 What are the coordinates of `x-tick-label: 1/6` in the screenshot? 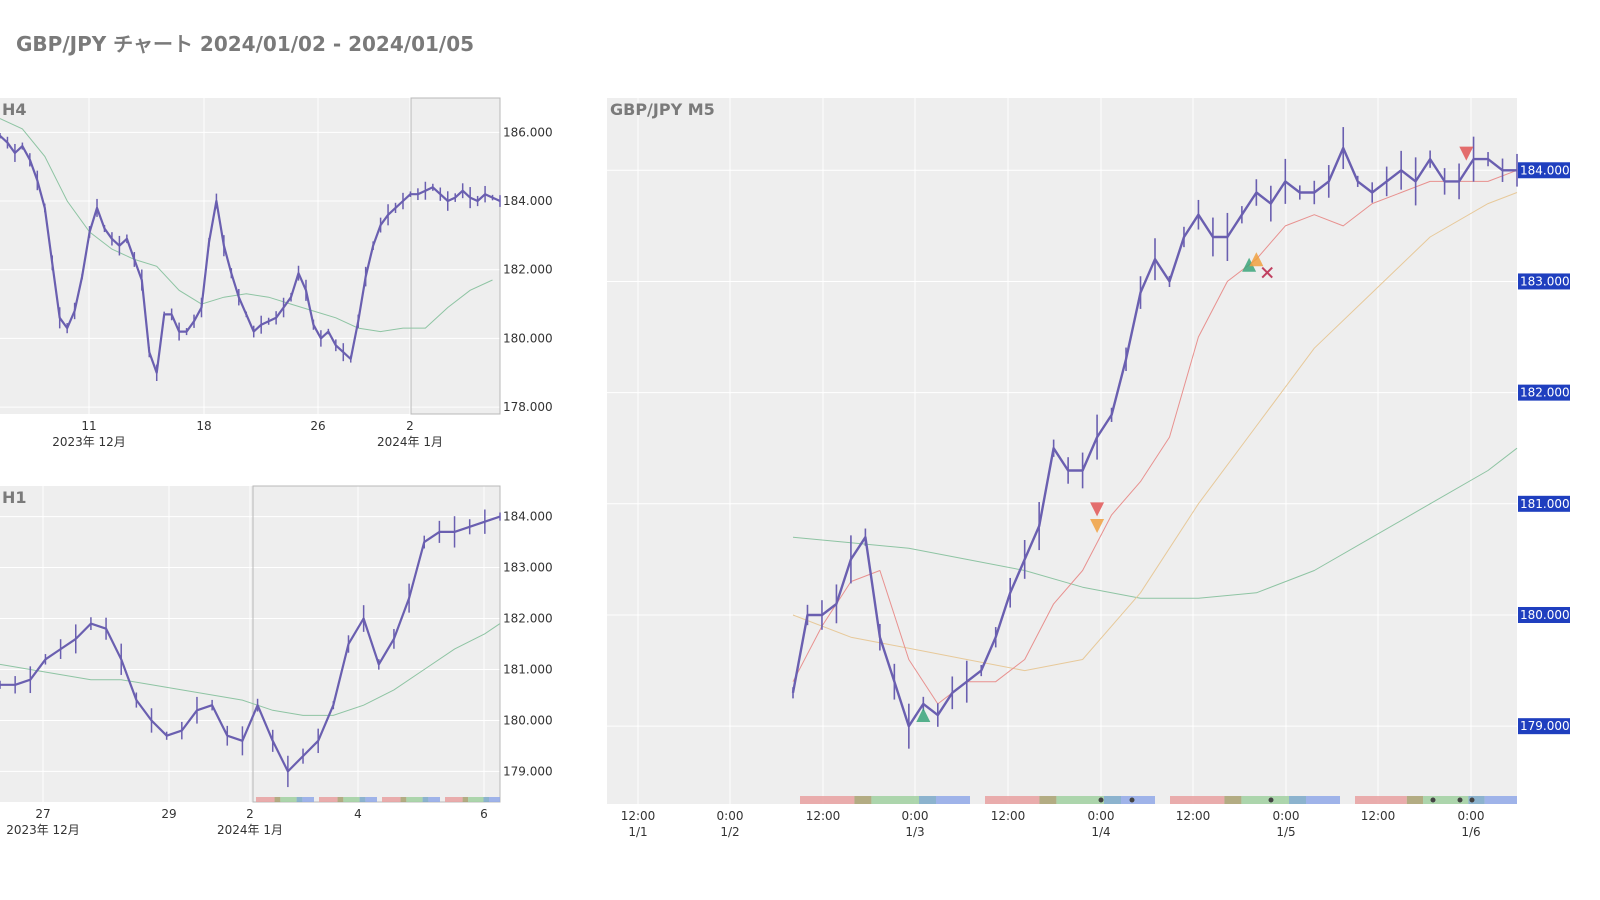 It's located at (1470, 832).